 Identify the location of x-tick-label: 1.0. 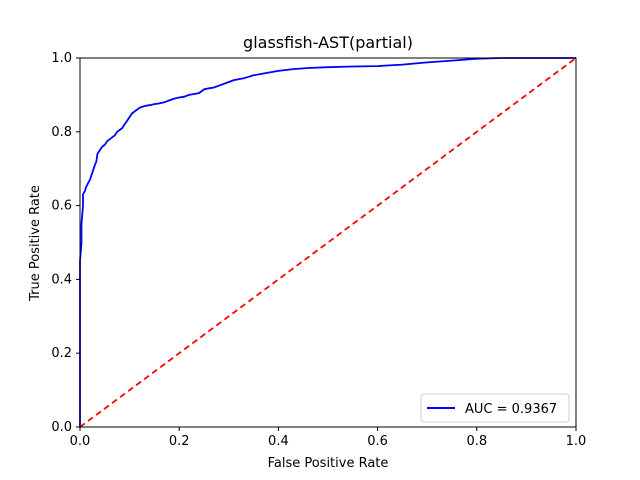
(576, 441).